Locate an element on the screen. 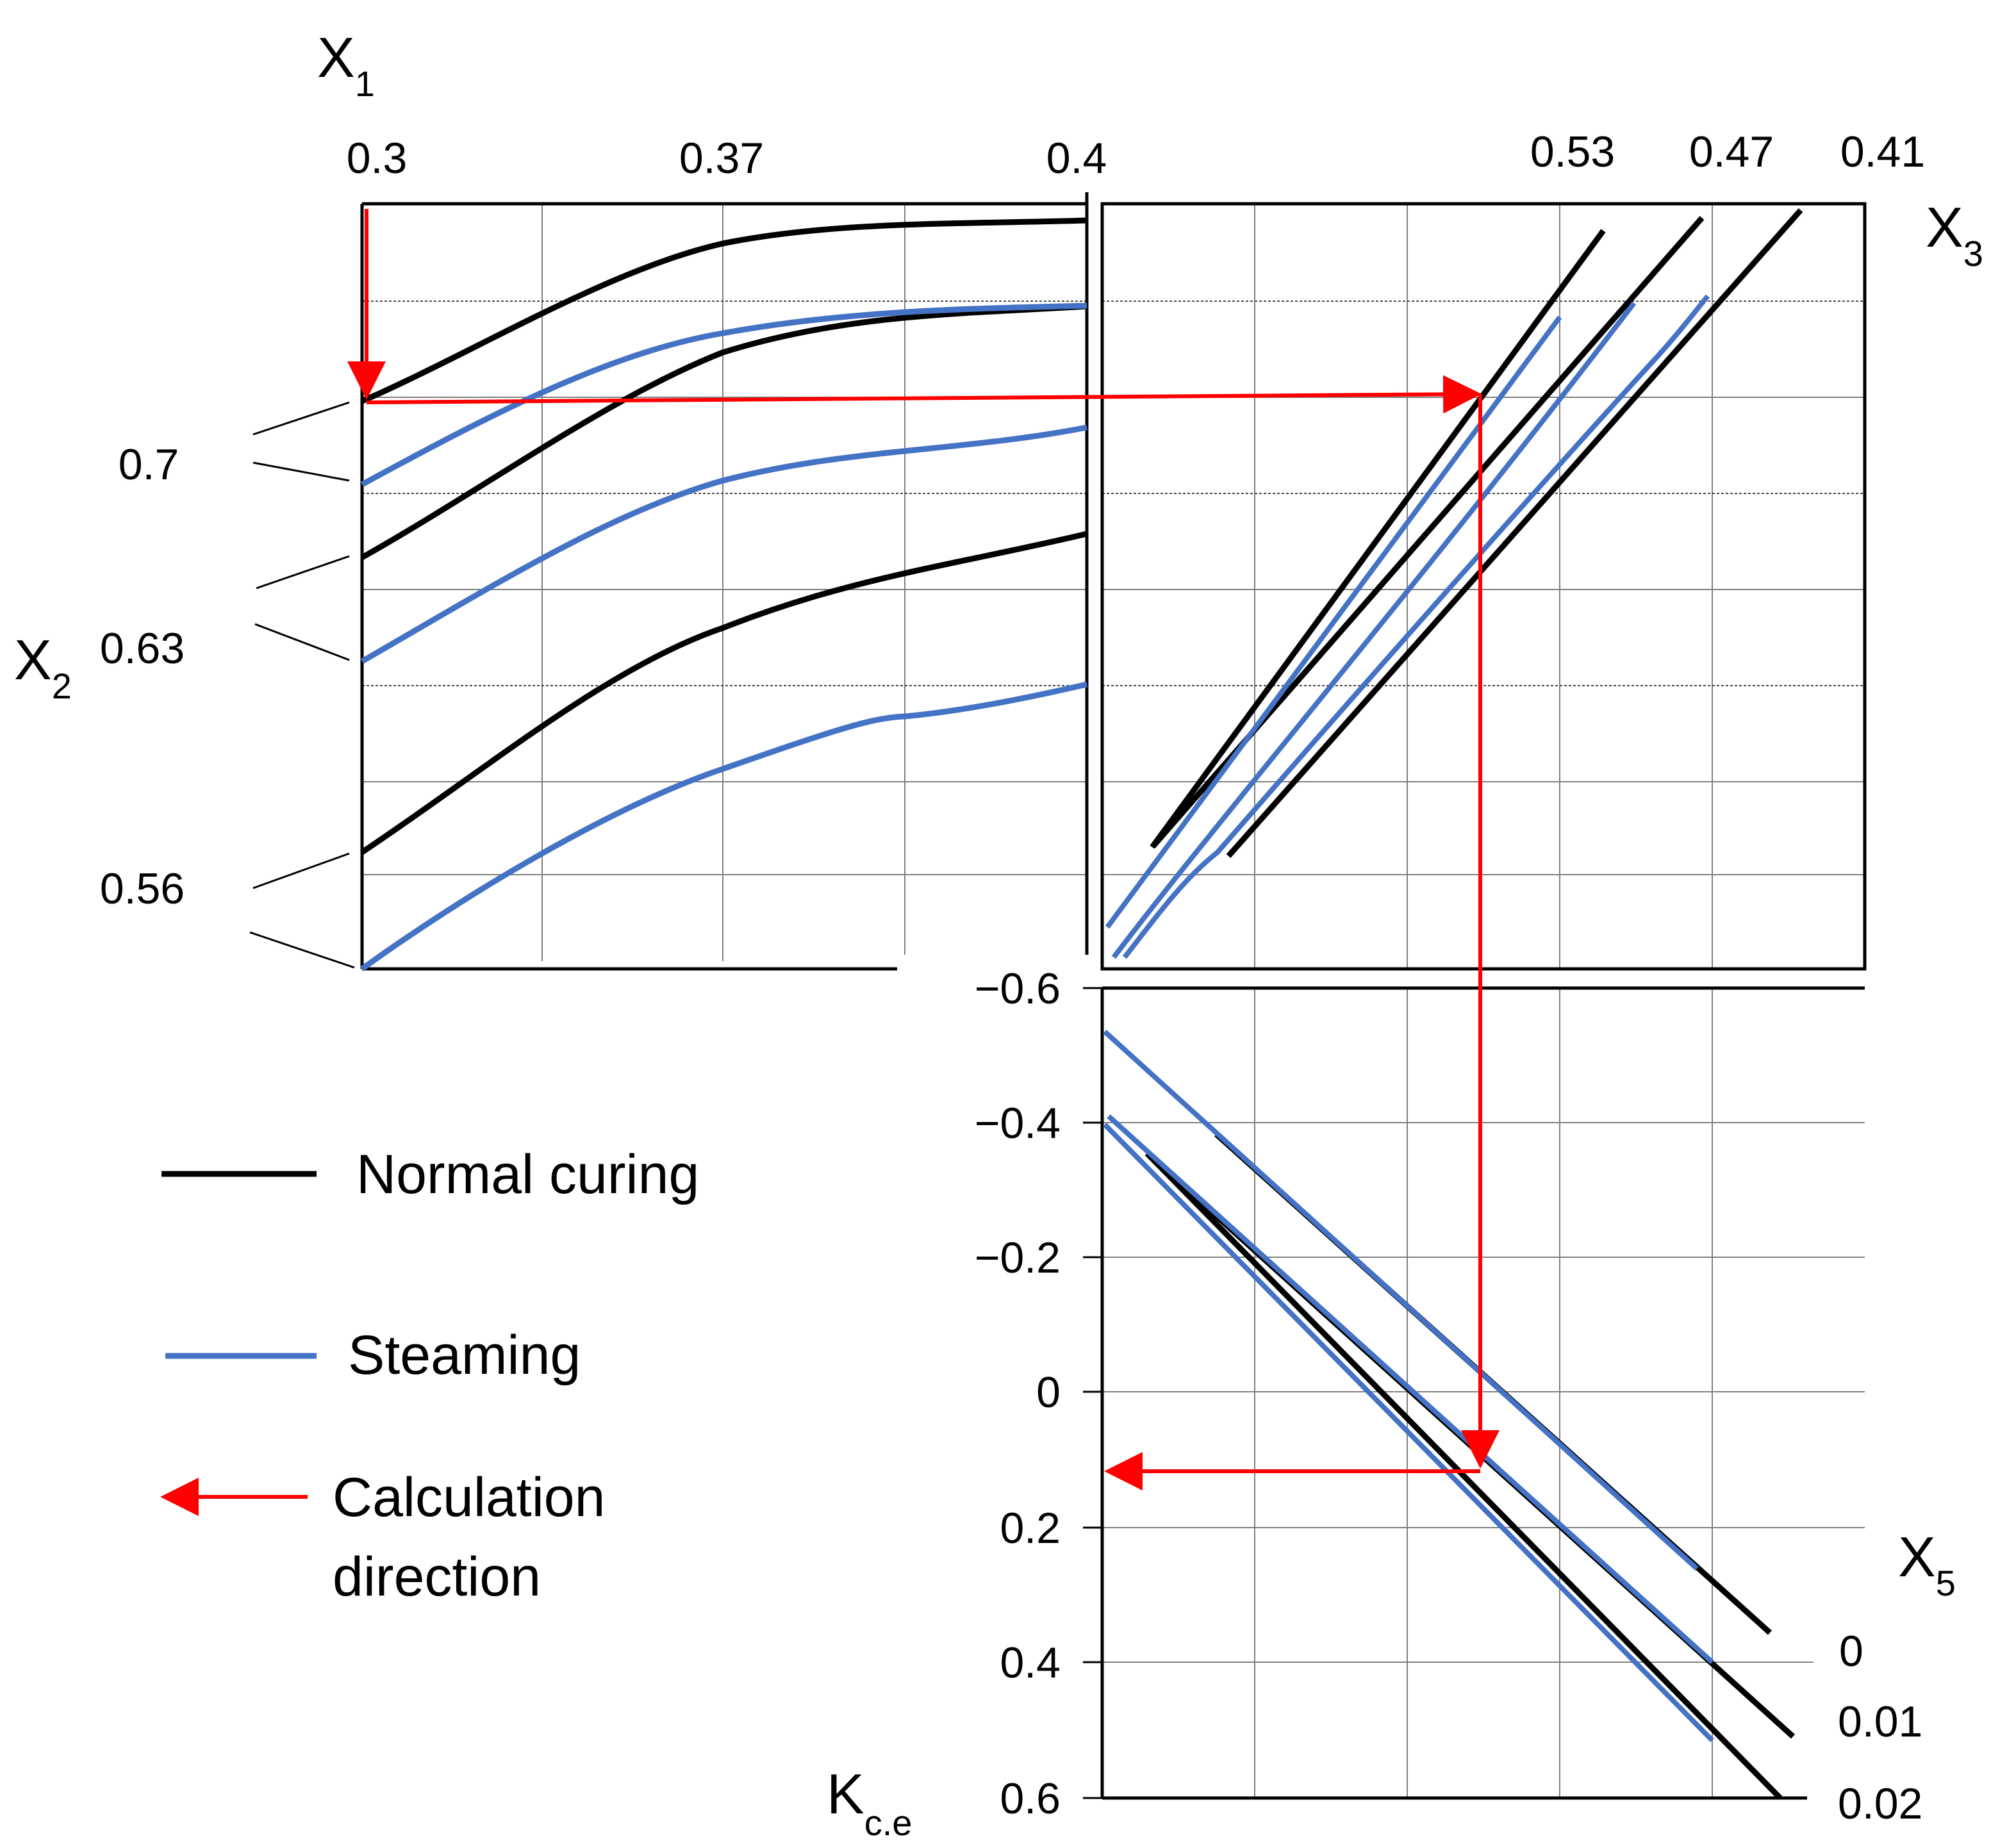 This screenshot has width=1991, height=1848. x5-line-label-0: 0 is located at coordinates (1851, 1651).